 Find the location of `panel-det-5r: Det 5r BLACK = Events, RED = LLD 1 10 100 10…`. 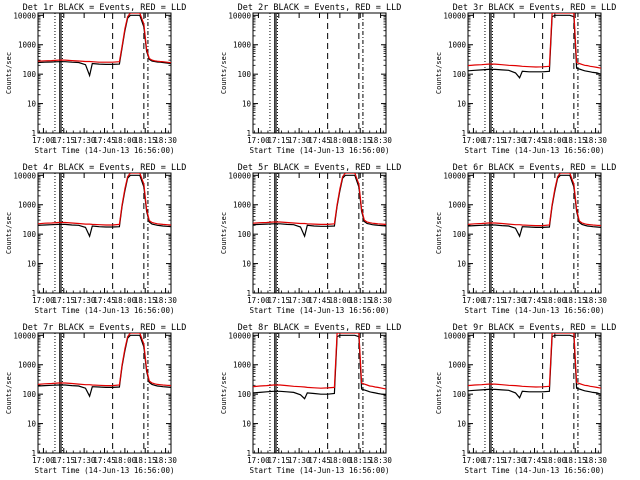

panel-det-5r: Det 5r BLACK = Events, RED = LLD 1 10 100 10… is located at coordinates (310, 239).